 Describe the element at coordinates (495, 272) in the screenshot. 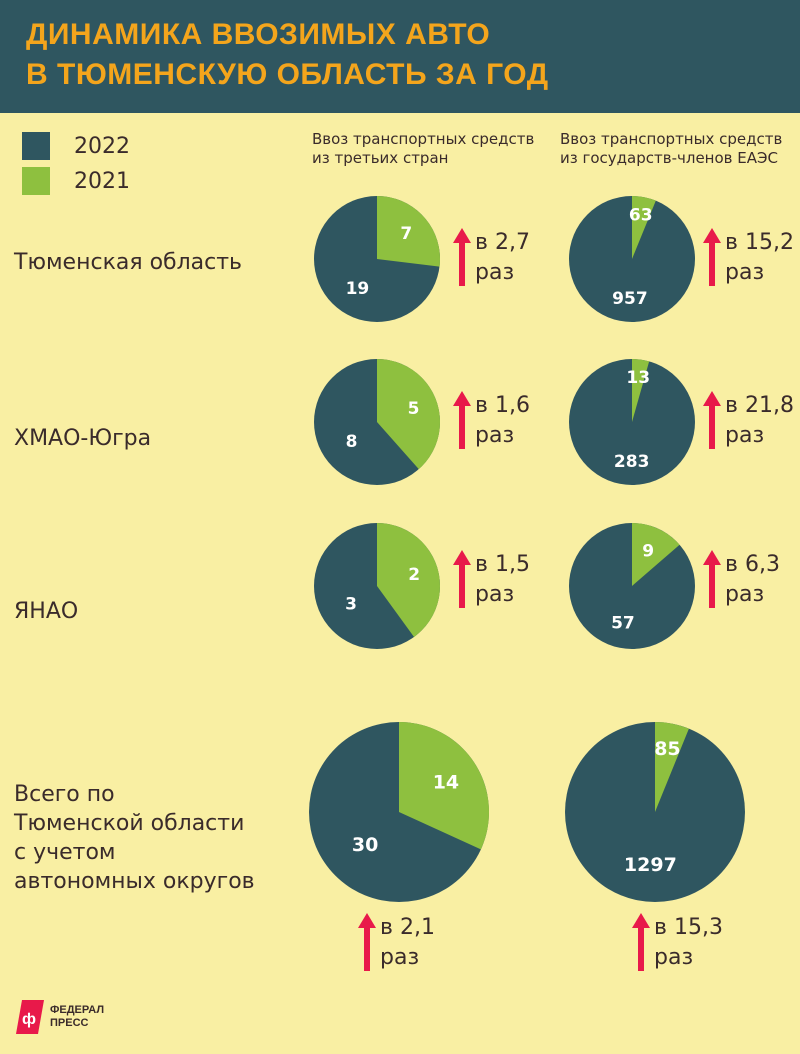

I see `growth-tyumen-third-line2: раз` at that location.